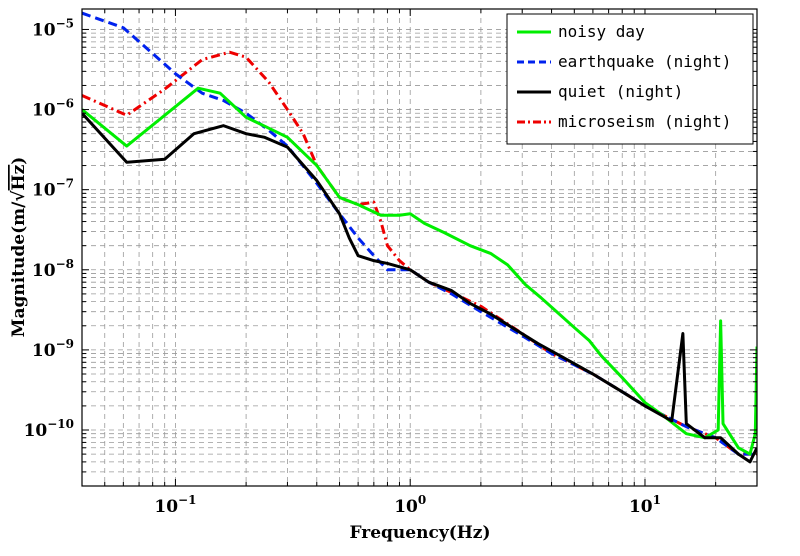 This screenshot has height=556, width=800. Describe the element at coordinates (644, 61) in the screenshot. I see `legend-label-earthquake-night: earthquake (night)` at that location.